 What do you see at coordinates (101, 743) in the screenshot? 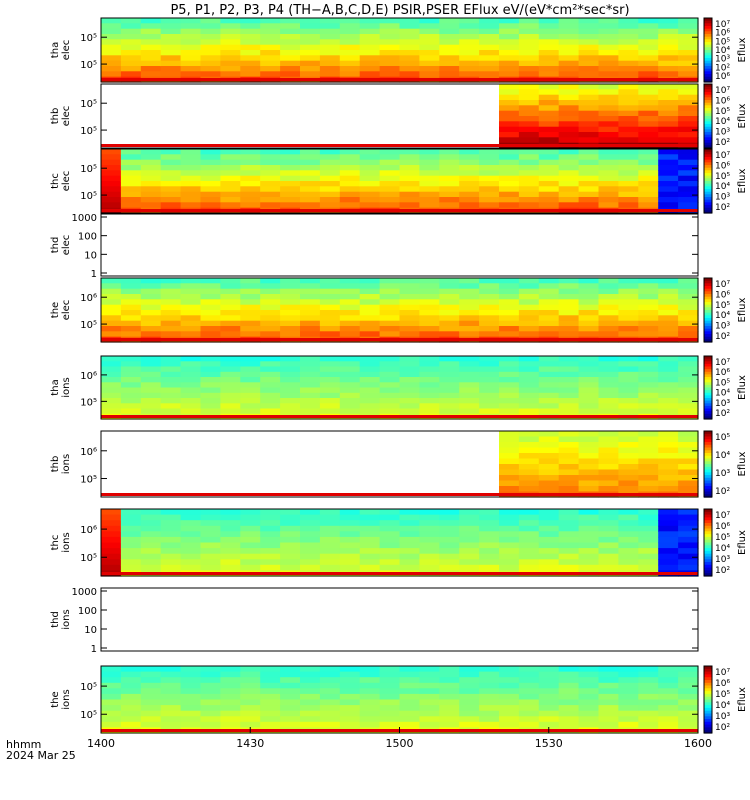
I see `x-tick-label: 1400` at bounding box center [101, 743].